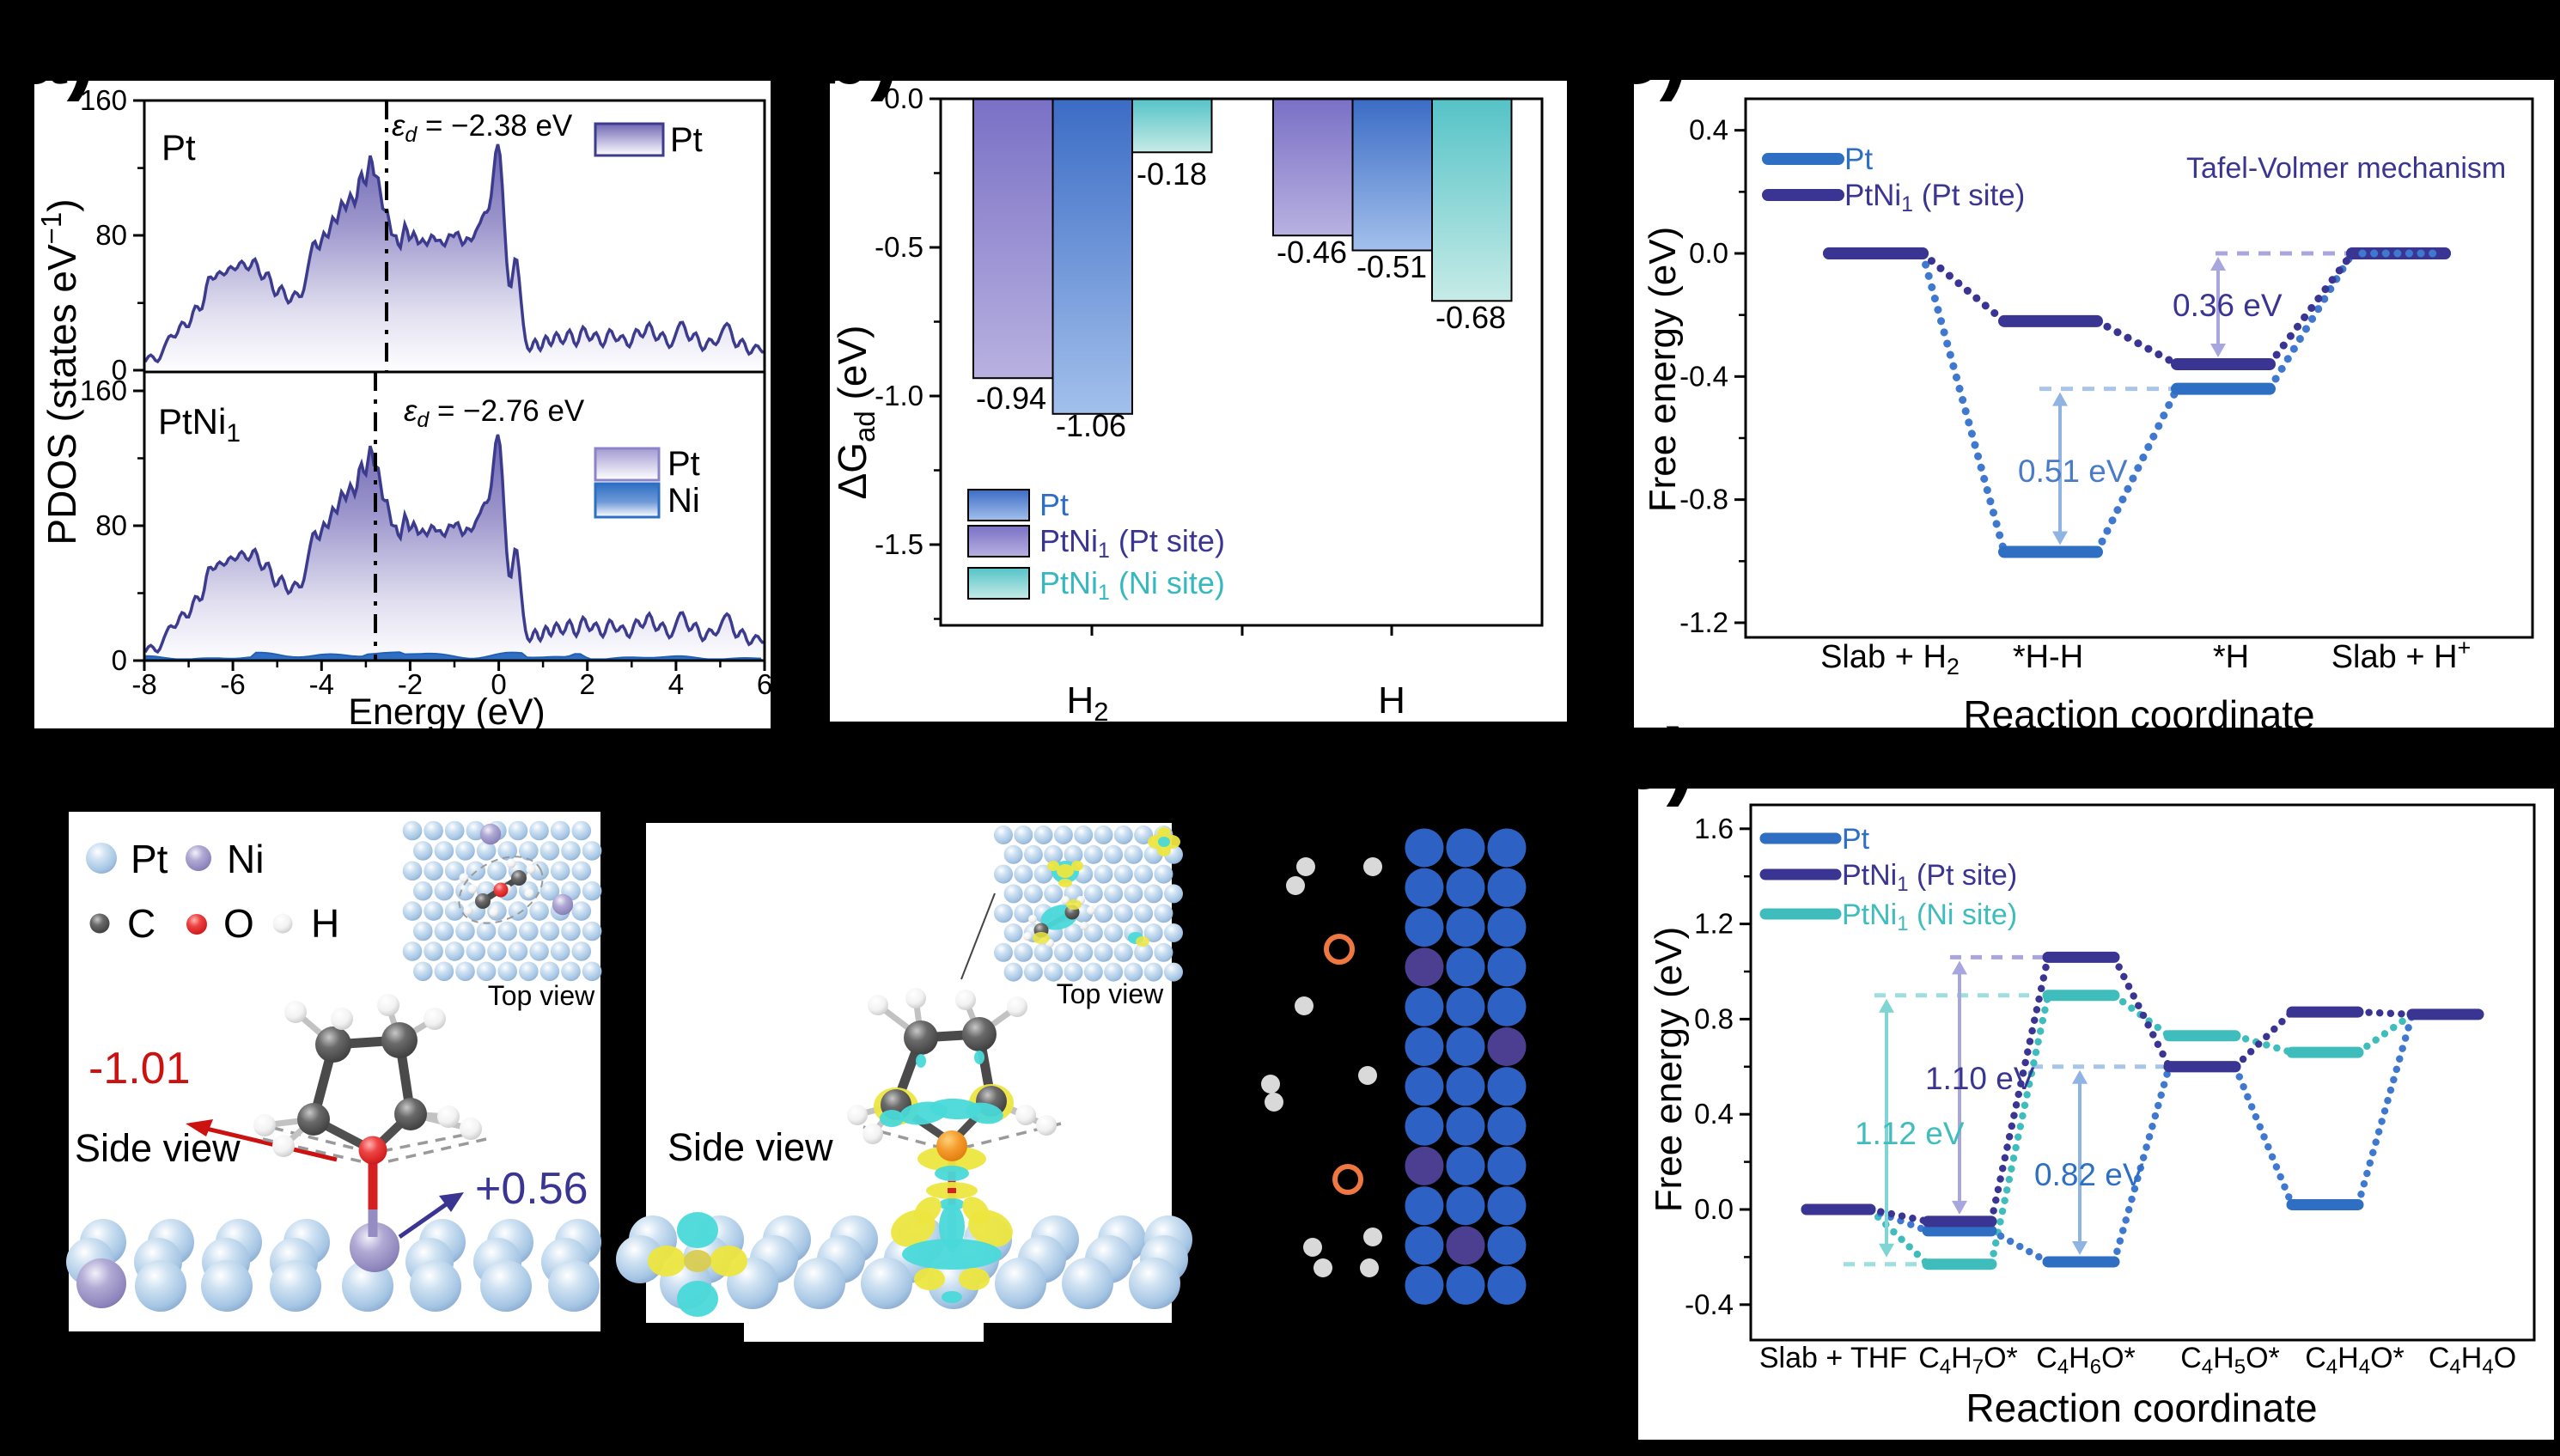 The image size is (2560, 1456). What do you see at coordinates (1312, 253) in the screenshot?
I see `svg-text: -0.46` at bounding box center [1312, 253].